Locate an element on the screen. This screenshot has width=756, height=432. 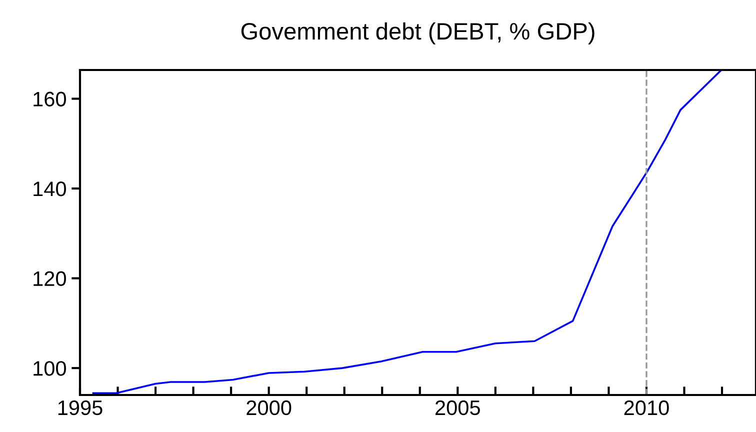
x-tick-label: 2000 is located at coordinates (269, 408).